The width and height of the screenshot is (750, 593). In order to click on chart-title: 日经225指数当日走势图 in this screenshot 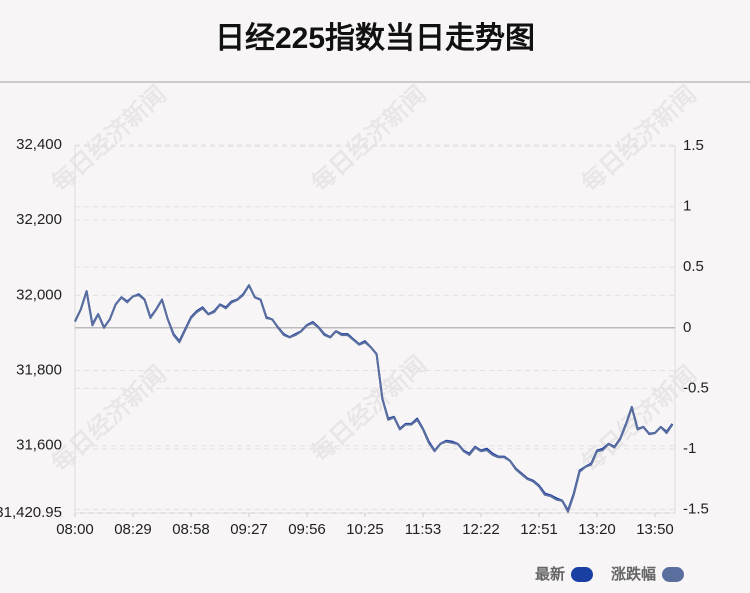, I will do `click(375, 38)`.